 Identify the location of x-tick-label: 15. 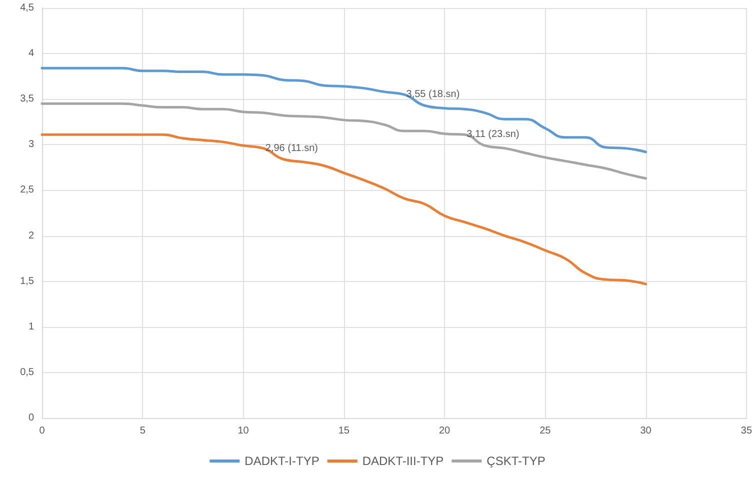
(344, 431).